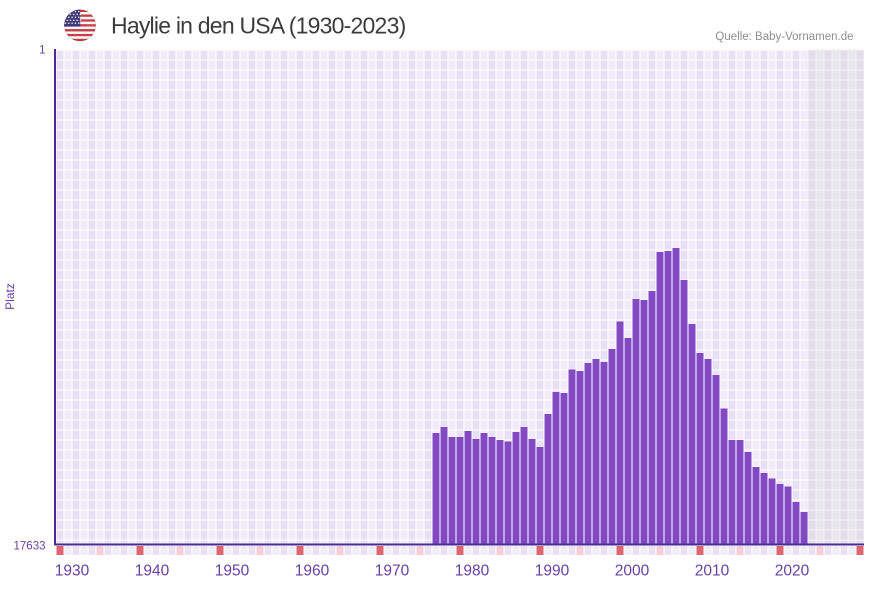 The height and width of the screenshot is (592, 873). I want to click on svg-text: 1950, so click(232, 571).